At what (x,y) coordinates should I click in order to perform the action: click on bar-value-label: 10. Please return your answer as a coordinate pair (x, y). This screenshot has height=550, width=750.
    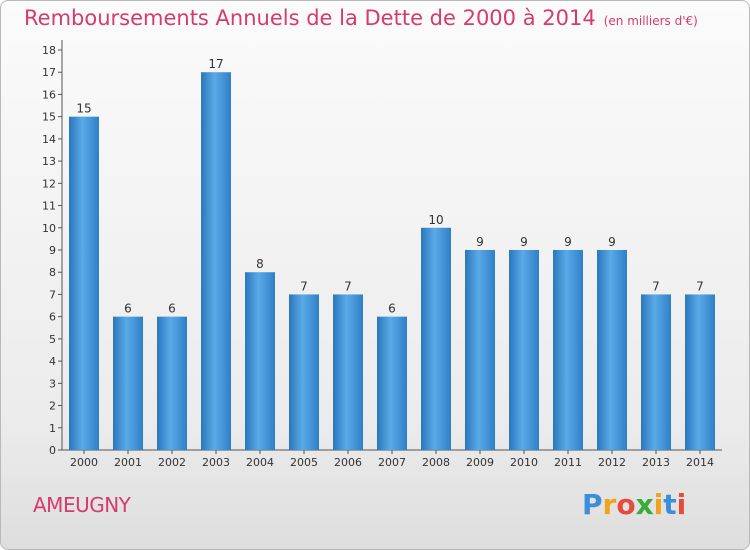
    Looking at the image, I should click on (435, 220).